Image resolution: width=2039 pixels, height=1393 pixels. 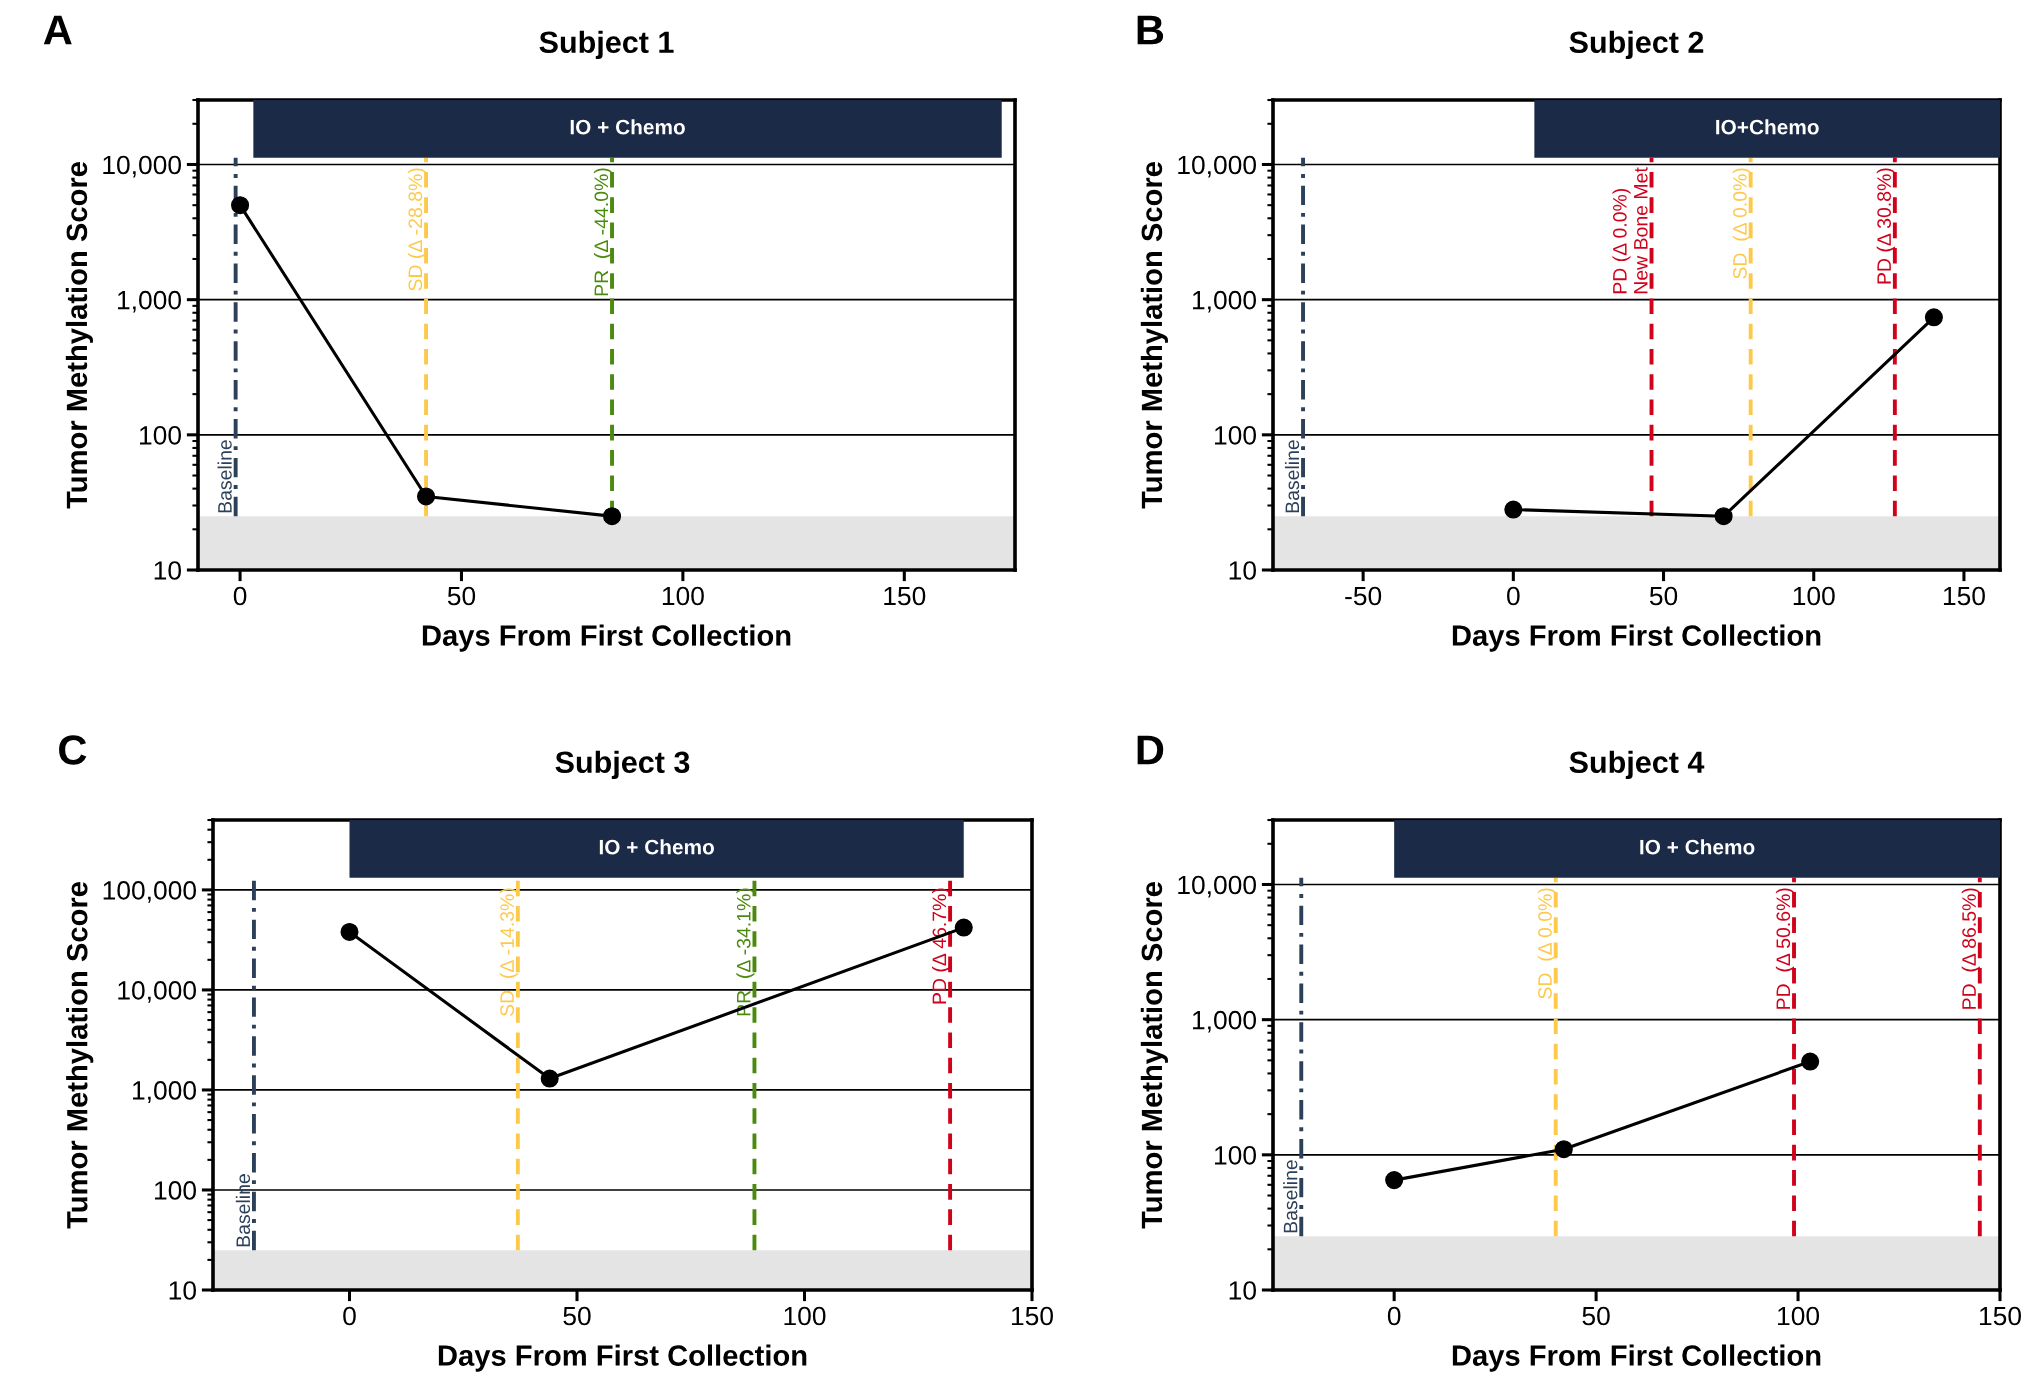 What do you see at coordinates (1636, 45) in the screenshot?
I see `chart-title: Subject 2` at bounding box center [1636, 45].